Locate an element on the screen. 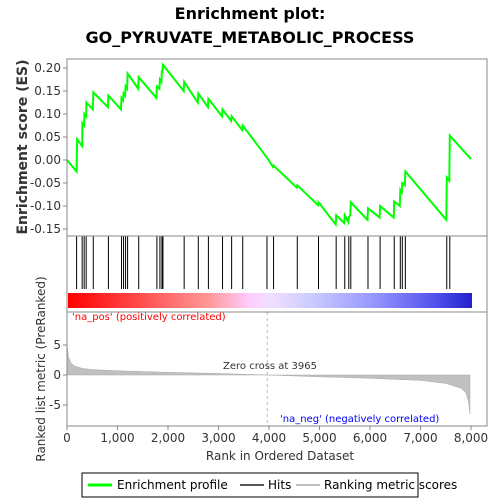 The height and width of the screenshot is (500, 500). metric-x-tick-label: 5,000 is located at coordinates (319, 438).